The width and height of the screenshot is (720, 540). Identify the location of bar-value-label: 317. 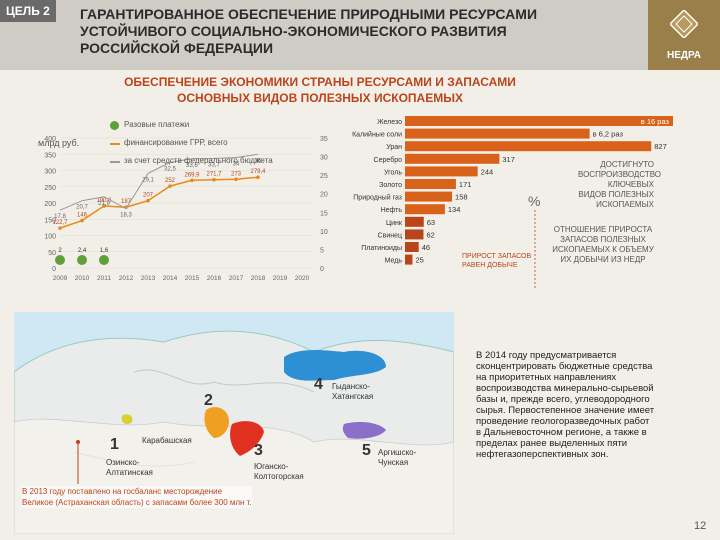
(508, 159).